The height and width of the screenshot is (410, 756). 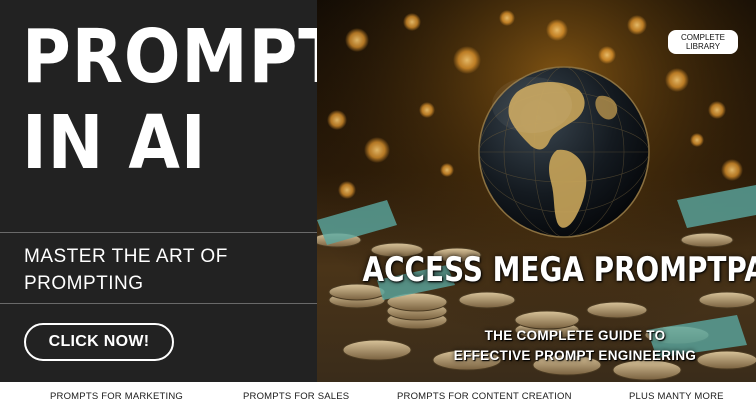 What do you see at coordinates (116, 396) in the screenshot?
I see `footer-item-marketing: PROMPTS FOR MARKETING` at bounding box center [116, 396].